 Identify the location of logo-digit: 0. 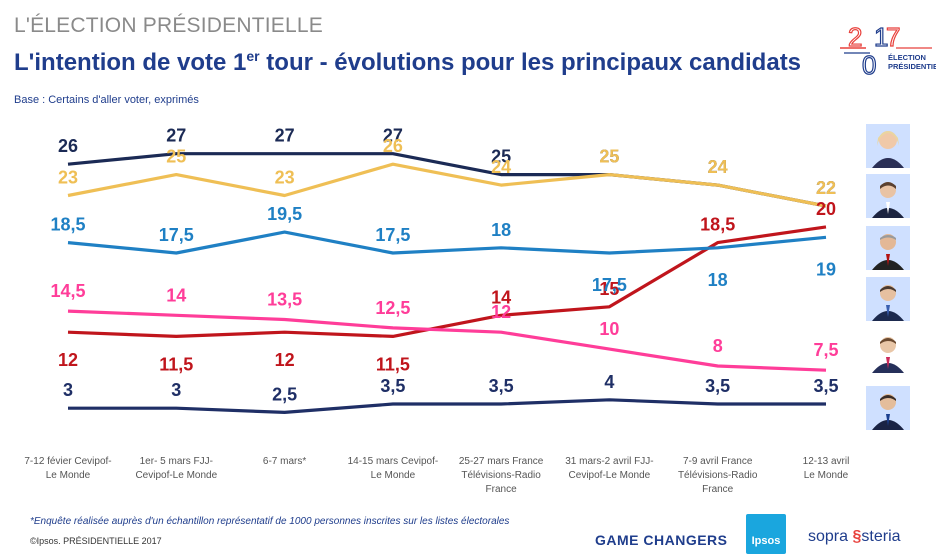
(869, 65).